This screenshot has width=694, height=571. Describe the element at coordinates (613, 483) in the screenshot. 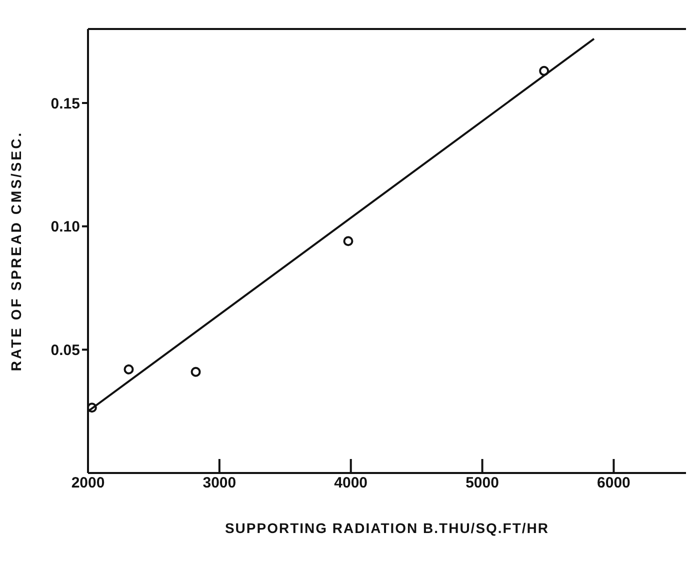

I see `x-tick-label: 6000` at that location.